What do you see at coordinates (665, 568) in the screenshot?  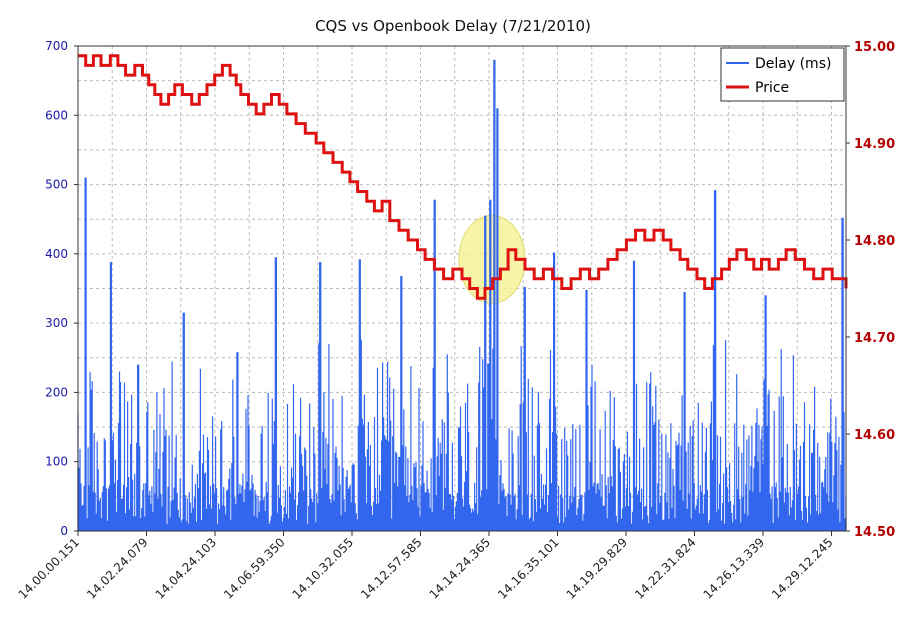 I see `x-tick-label: 14.22.31.824` at bounding box center [665, 568].